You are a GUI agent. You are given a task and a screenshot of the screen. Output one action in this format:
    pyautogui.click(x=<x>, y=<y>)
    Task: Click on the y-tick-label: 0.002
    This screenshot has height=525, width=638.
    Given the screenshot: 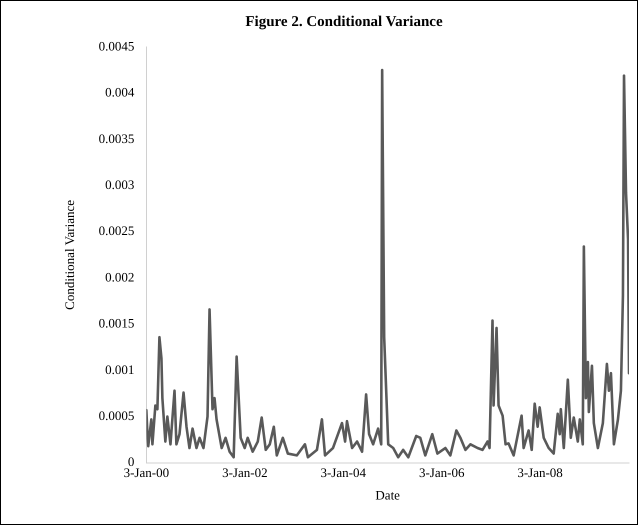 What is the action you would take?
    pyautogui.click(x=119, y=276)
    